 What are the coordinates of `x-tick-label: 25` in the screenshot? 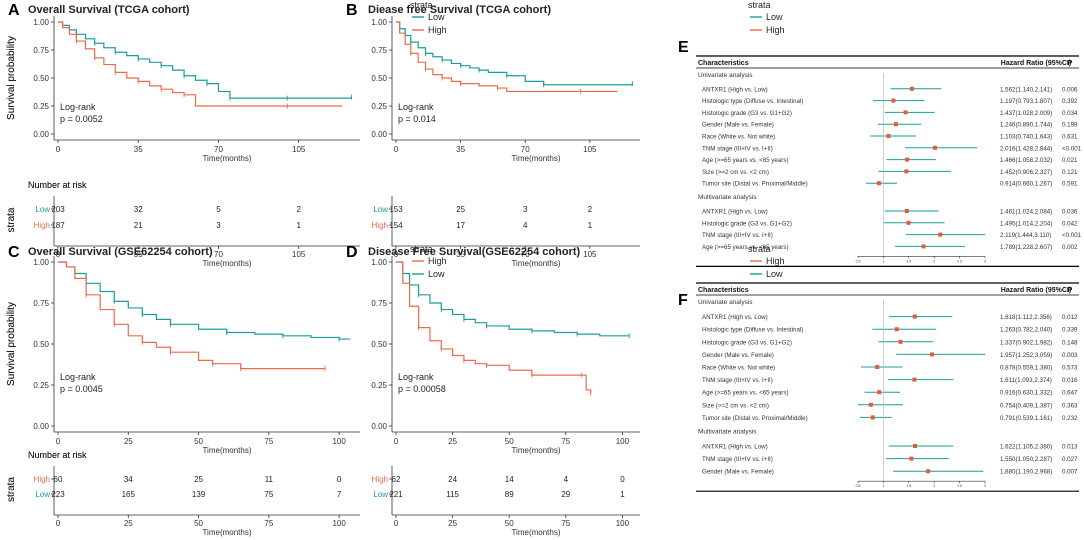 It's located at (452, 441).